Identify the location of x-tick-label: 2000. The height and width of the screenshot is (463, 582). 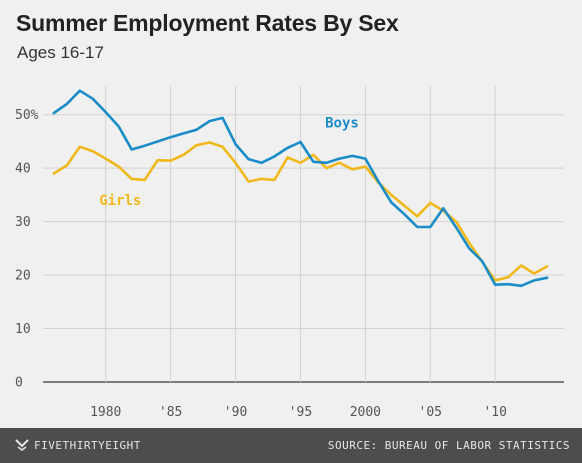
(365, 412).